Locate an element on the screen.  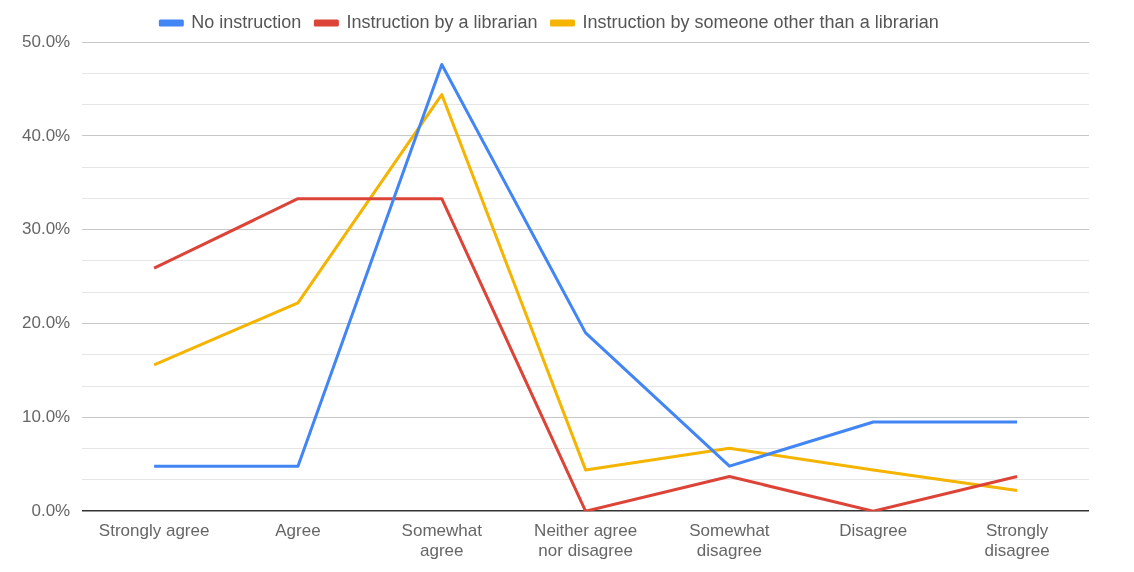
x-tick-label: Strongly agree is located at coordinates (154, 531).